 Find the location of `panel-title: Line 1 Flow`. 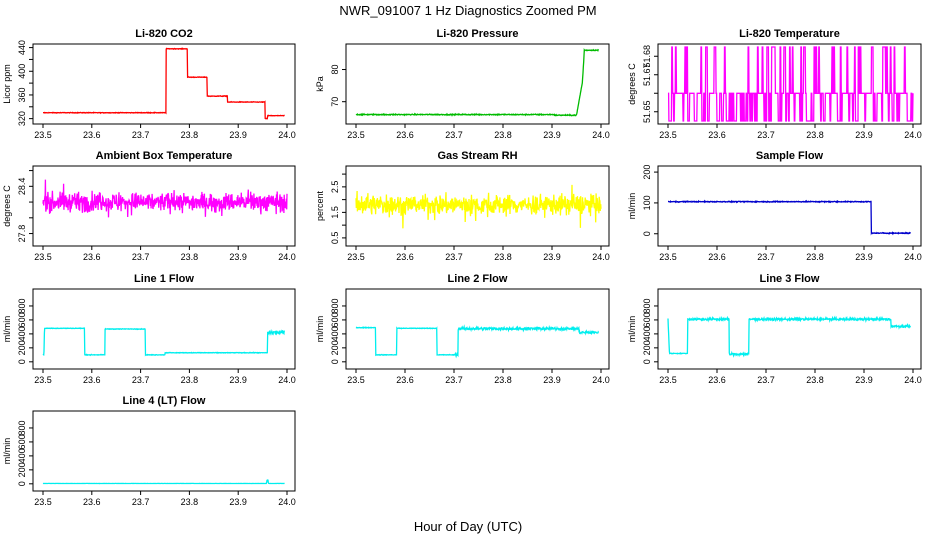

panel-title: Line 1 Flow is located at coordinates (164, 279).